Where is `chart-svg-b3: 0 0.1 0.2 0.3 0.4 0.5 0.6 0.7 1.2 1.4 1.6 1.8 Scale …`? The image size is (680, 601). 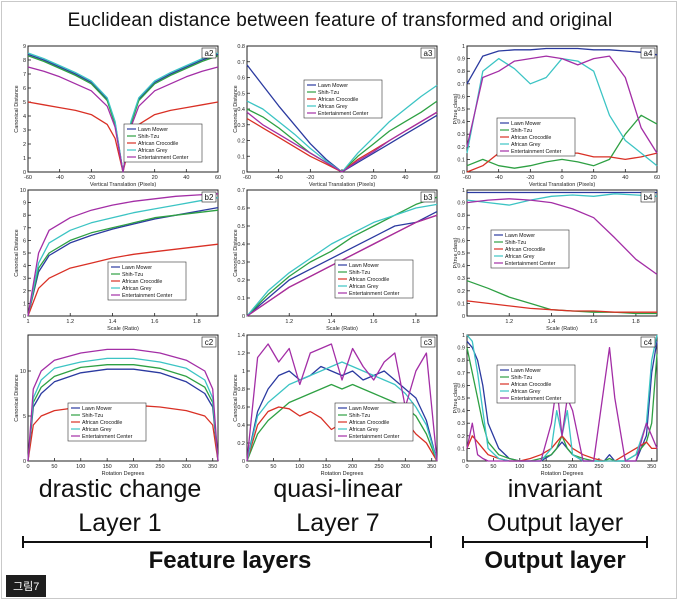
chart-svg-b3: 0 0.1 0.2 0.3 0.4 0.5 0.6 0.7 1.2 1.4 1.6 1.8 Scale … is located at coordinates (335, 260).